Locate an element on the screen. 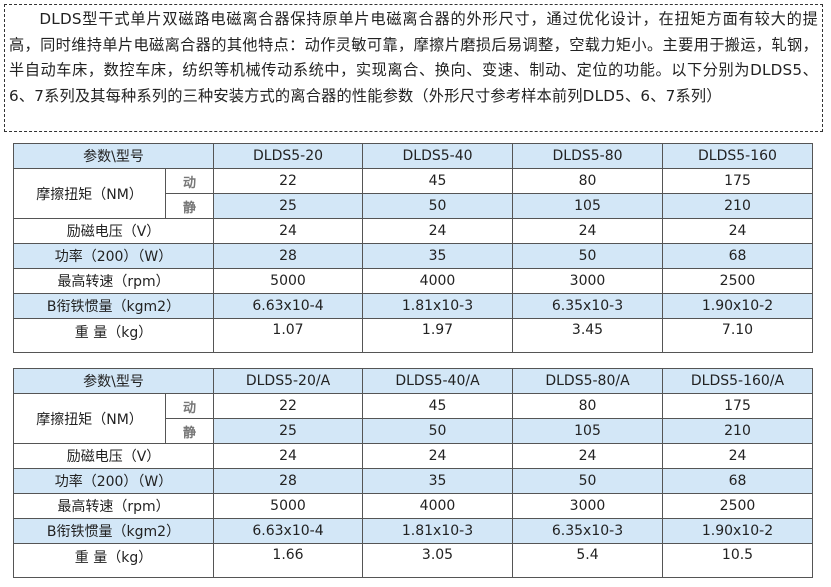  model-header-cell: DLDS5-80 is located at coordinates (587, 156).